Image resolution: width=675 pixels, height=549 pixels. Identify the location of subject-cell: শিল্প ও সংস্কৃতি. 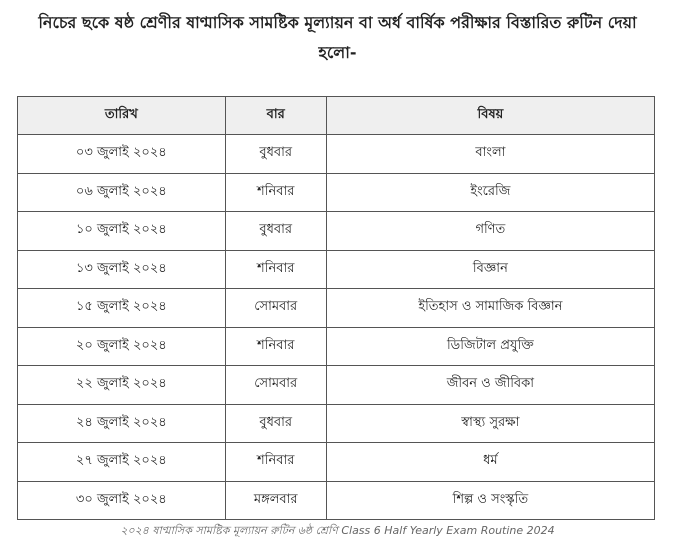
(490, 500).